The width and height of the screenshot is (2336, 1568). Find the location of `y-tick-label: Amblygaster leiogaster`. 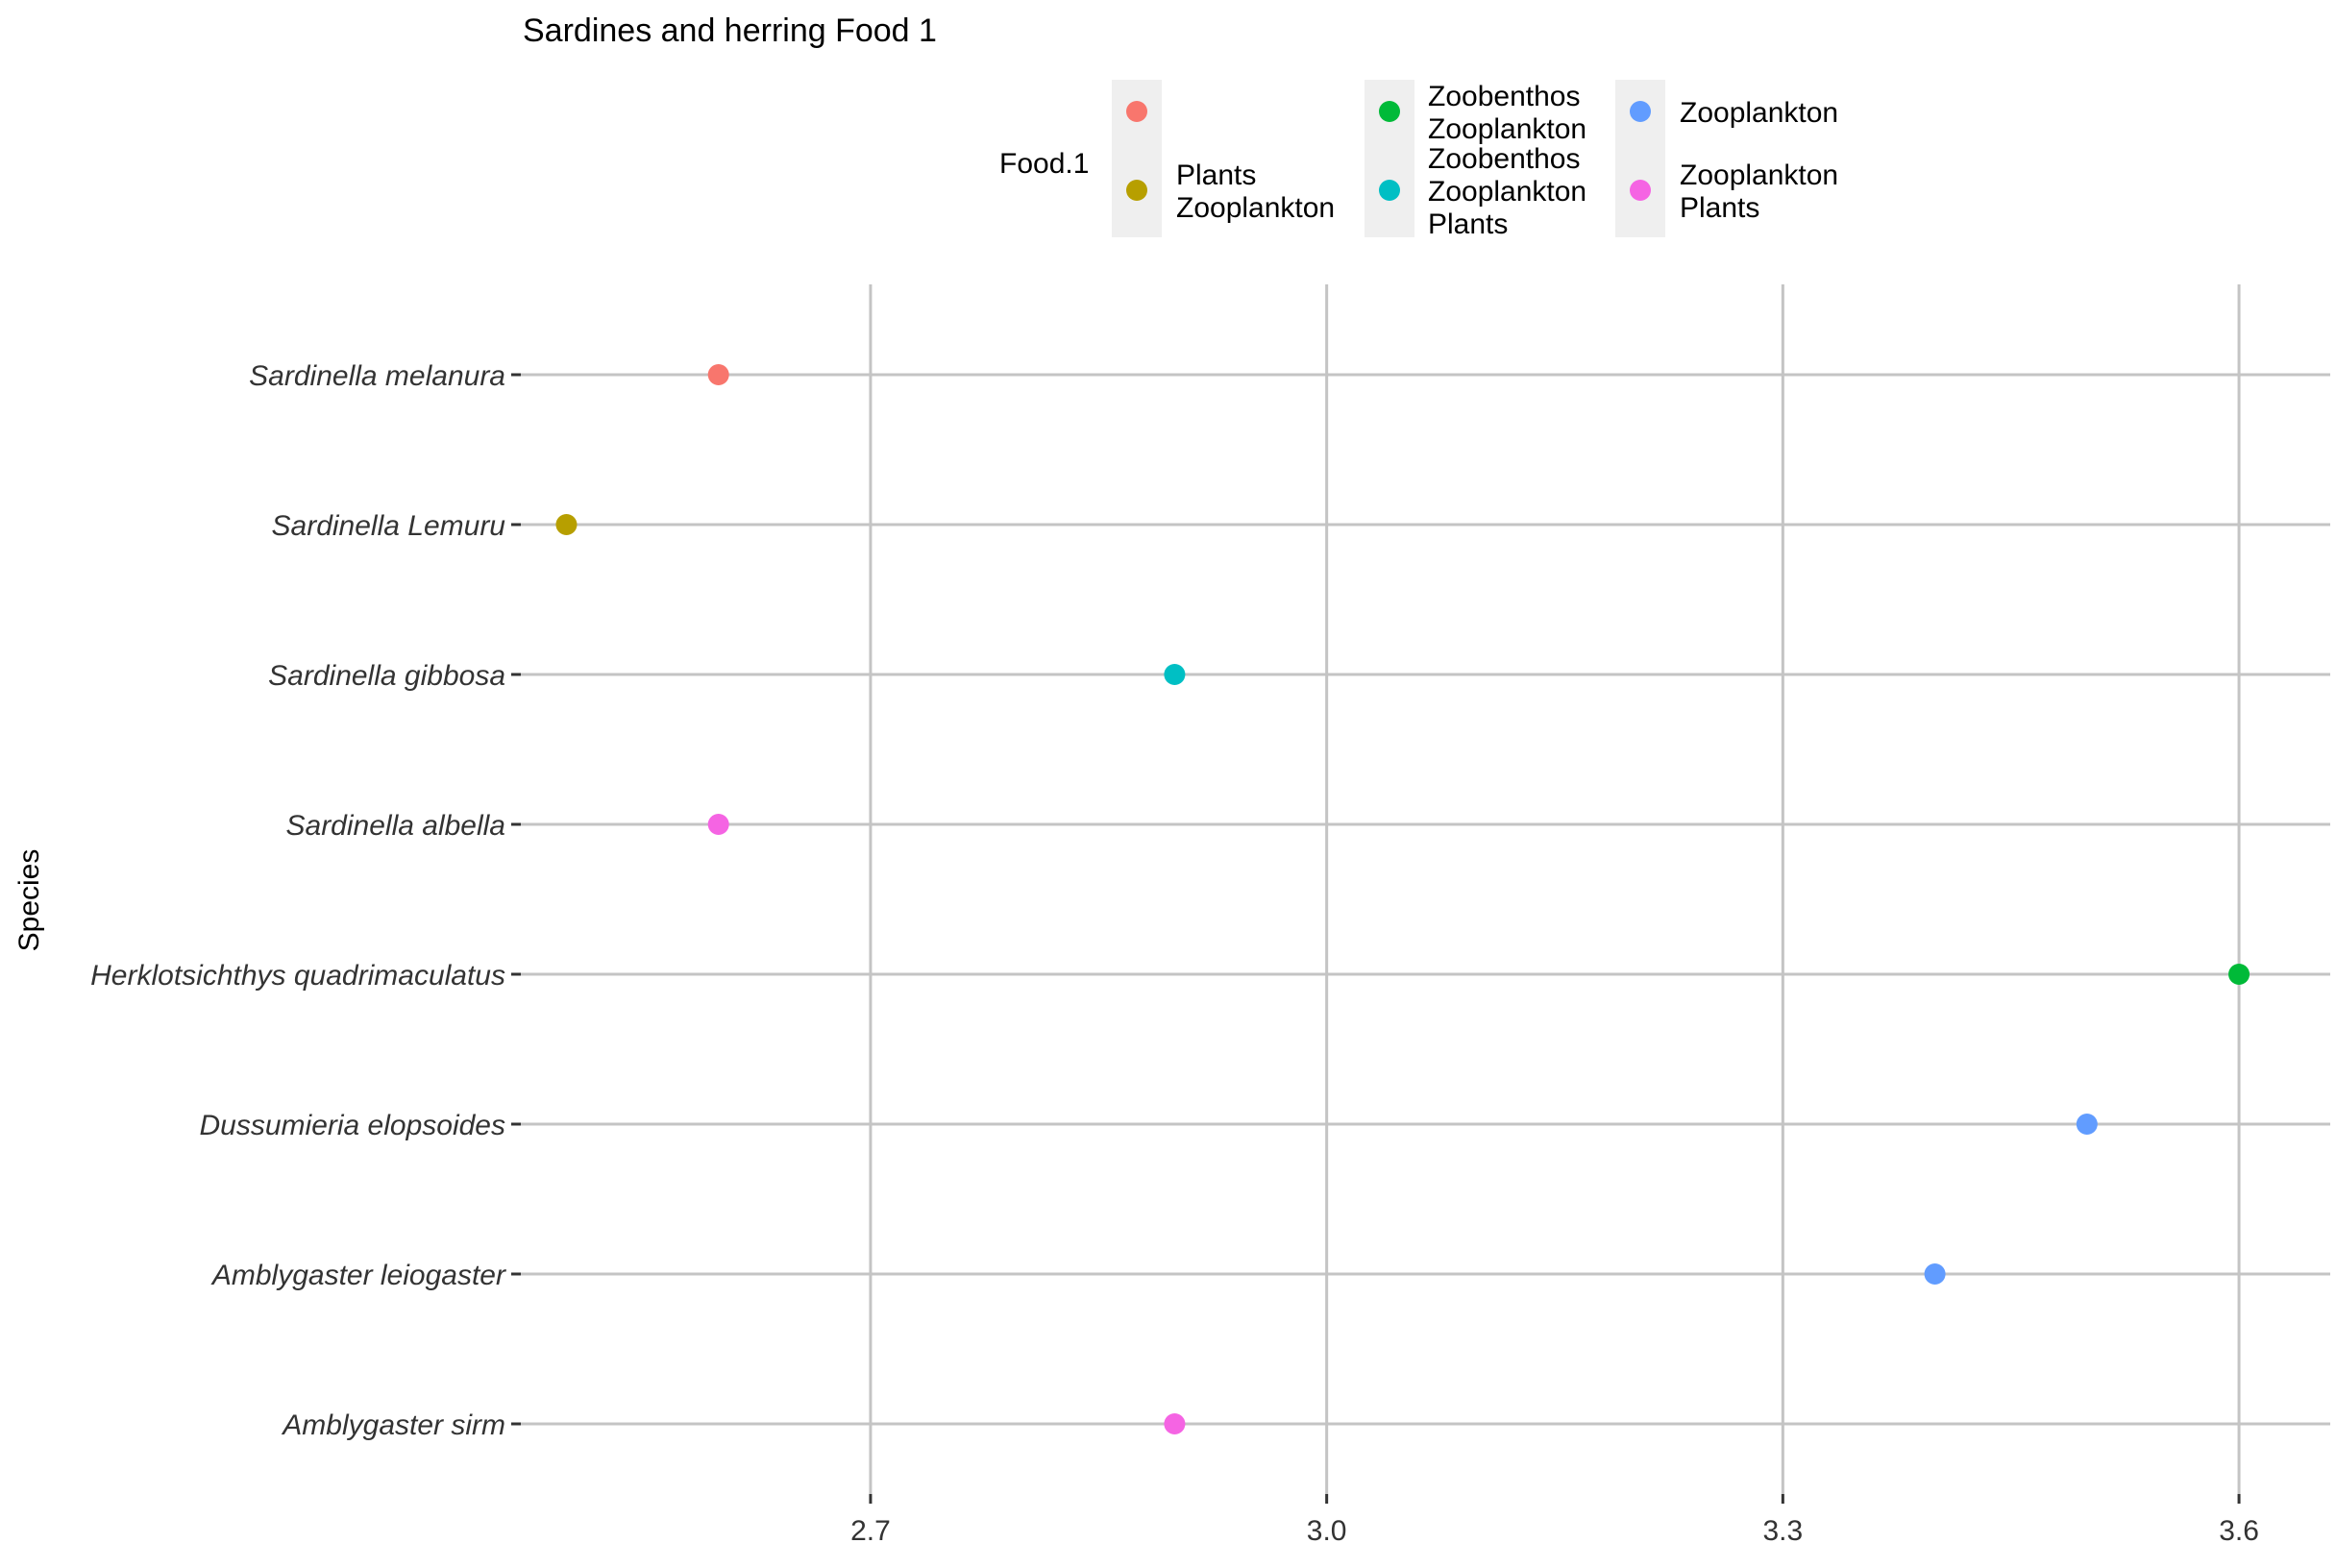

y-tick-label: Amblygaster leiogaster is located at coordinates (358, 1275).